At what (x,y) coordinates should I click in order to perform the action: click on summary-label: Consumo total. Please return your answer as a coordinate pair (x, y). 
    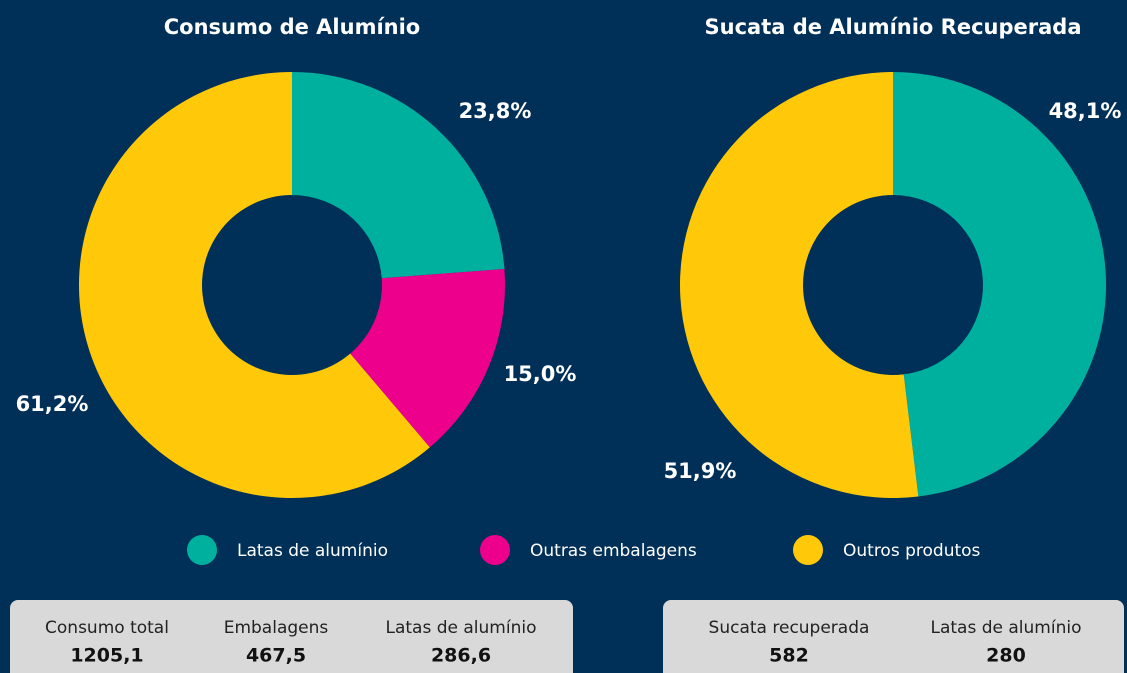
    Looking at the image, I should click on (107, 628).